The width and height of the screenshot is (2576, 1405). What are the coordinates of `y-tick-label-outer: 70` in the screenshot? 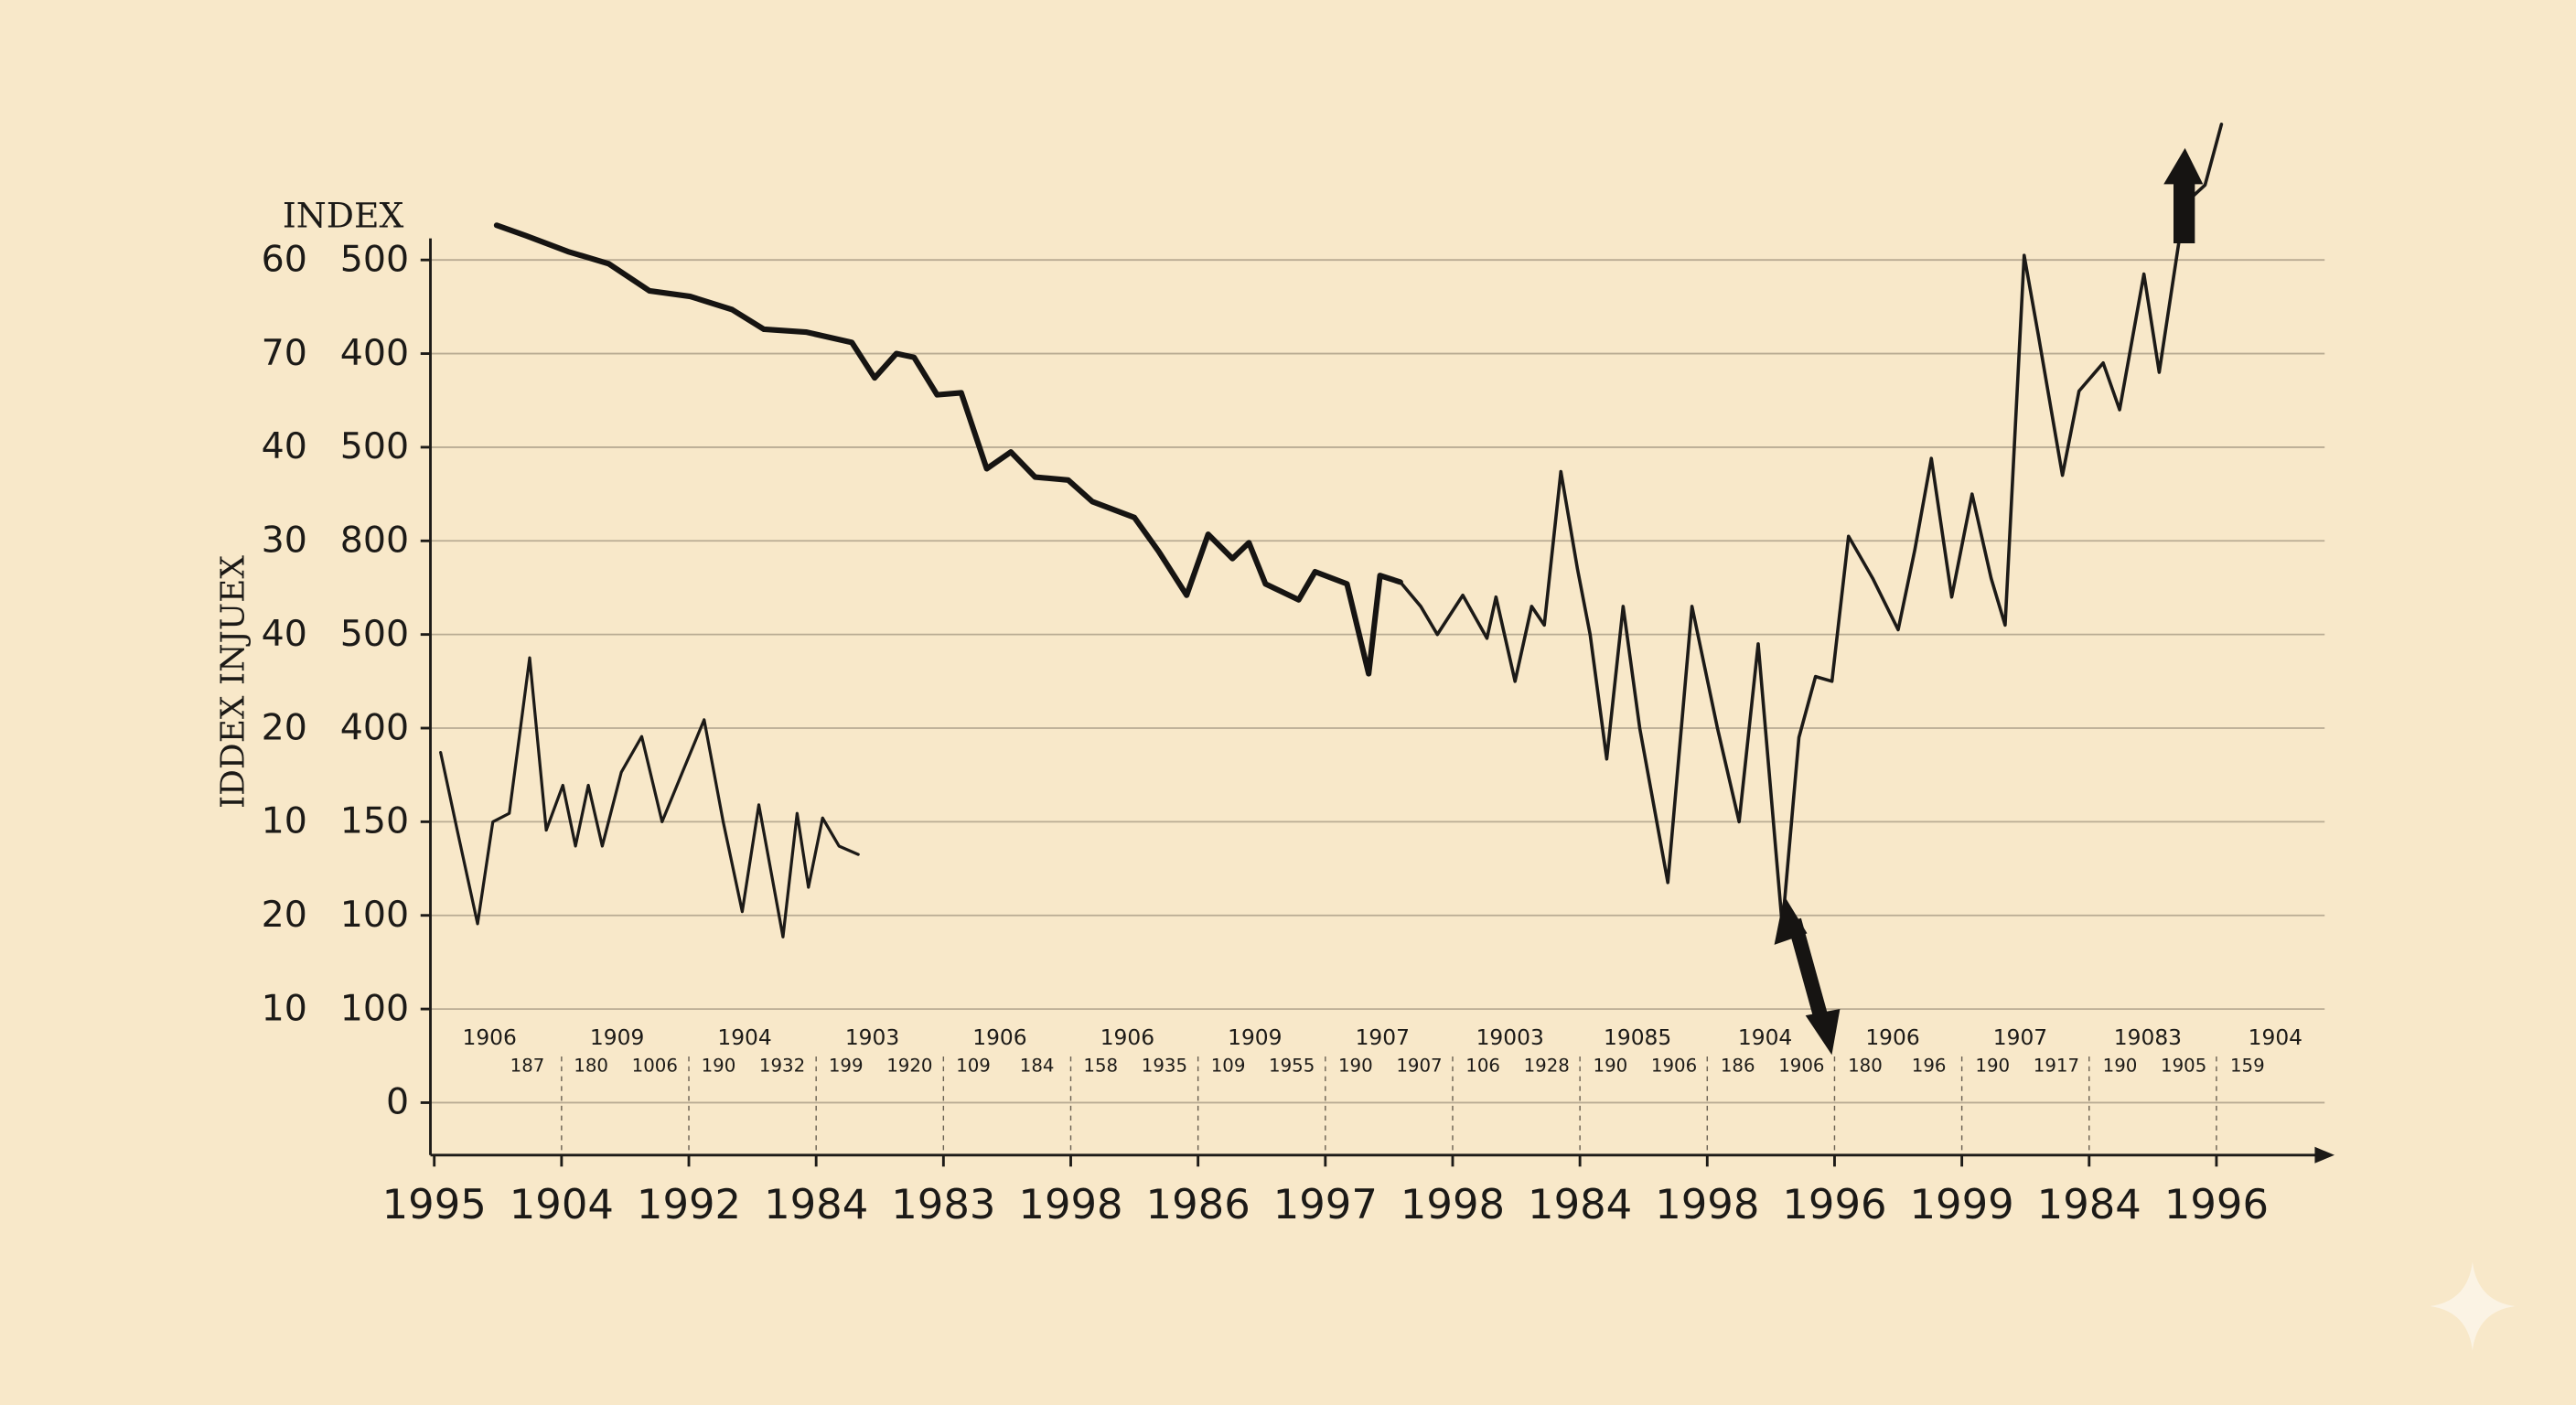 It's located at (284, 353).